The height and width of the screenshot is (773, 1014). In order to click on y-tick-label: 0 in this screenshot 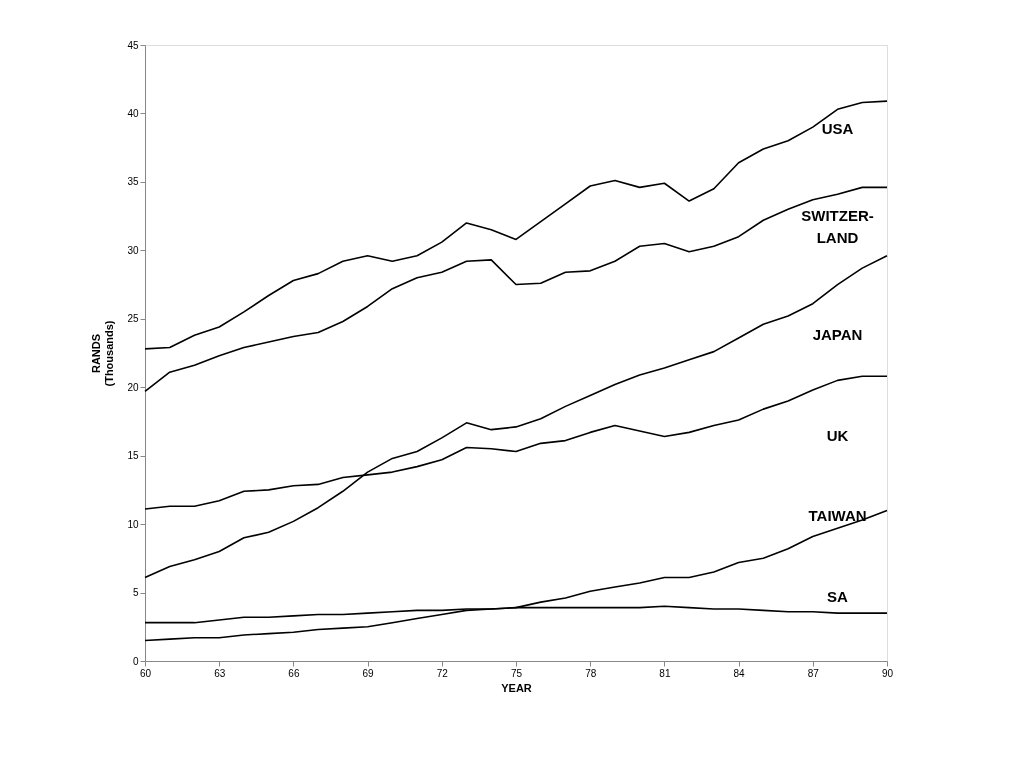, I will do `click(135, 661)`.